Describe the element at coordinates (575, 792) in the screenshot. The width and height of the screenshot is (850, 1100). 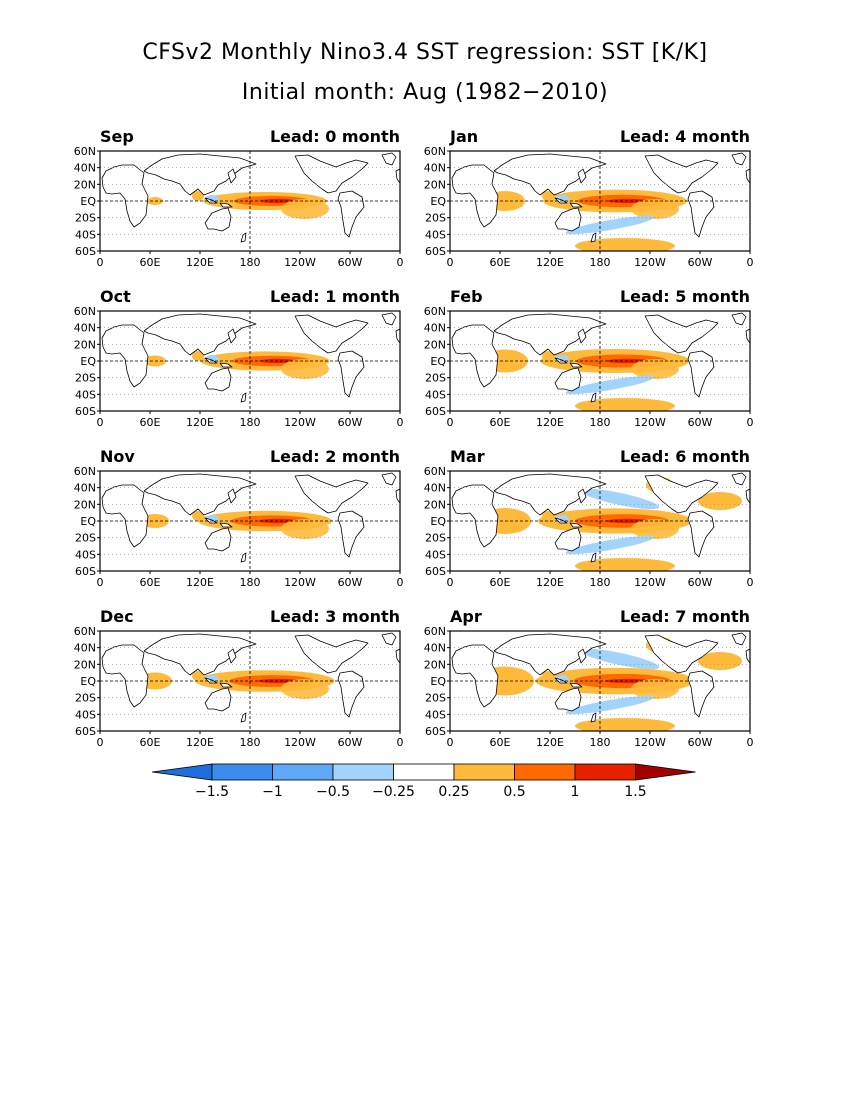
I see `colorbar-label: 1` at that location.